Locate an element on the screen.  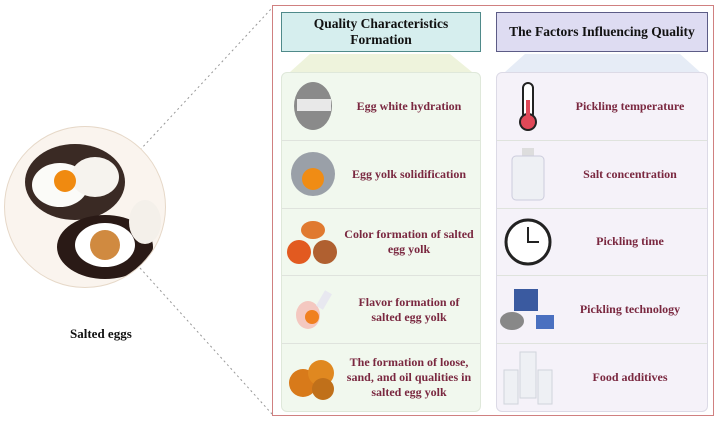
list-item: Egg yolk solidification is located at coordinates (381, 175).